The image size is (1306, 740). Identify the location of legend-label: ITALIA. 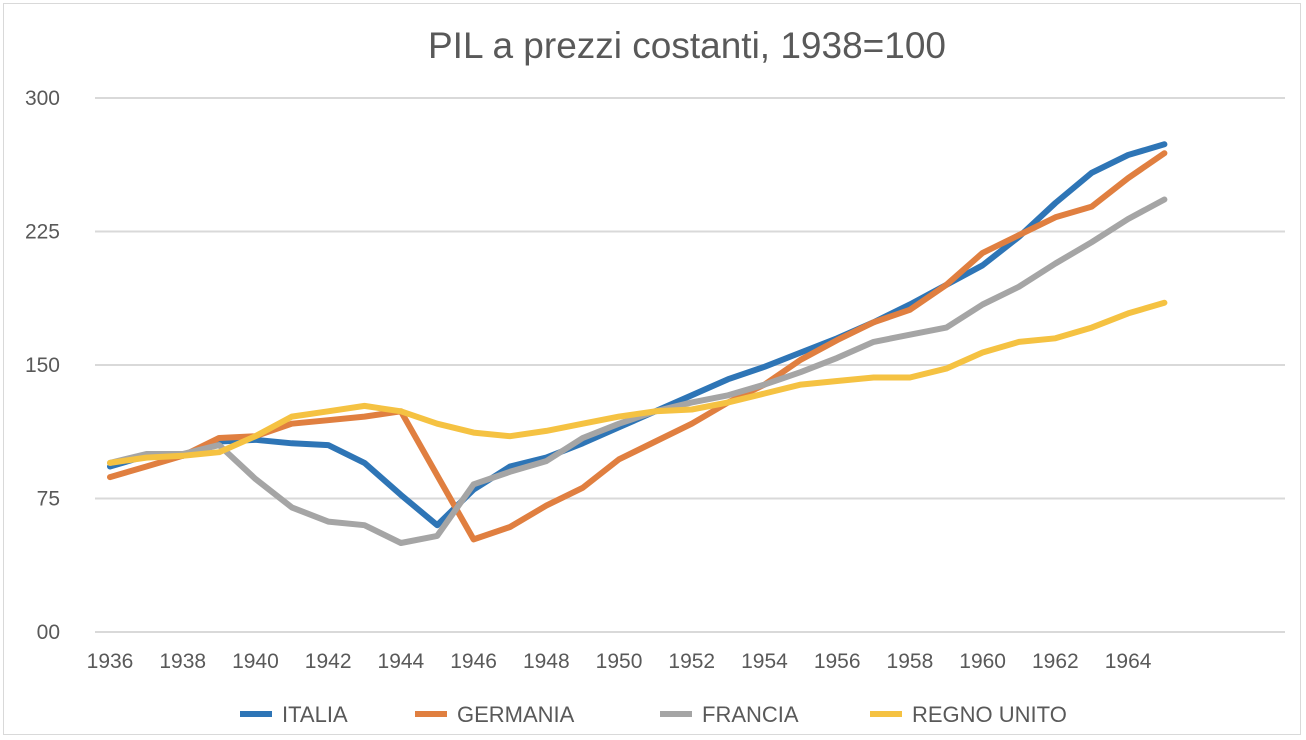
(315, 714).